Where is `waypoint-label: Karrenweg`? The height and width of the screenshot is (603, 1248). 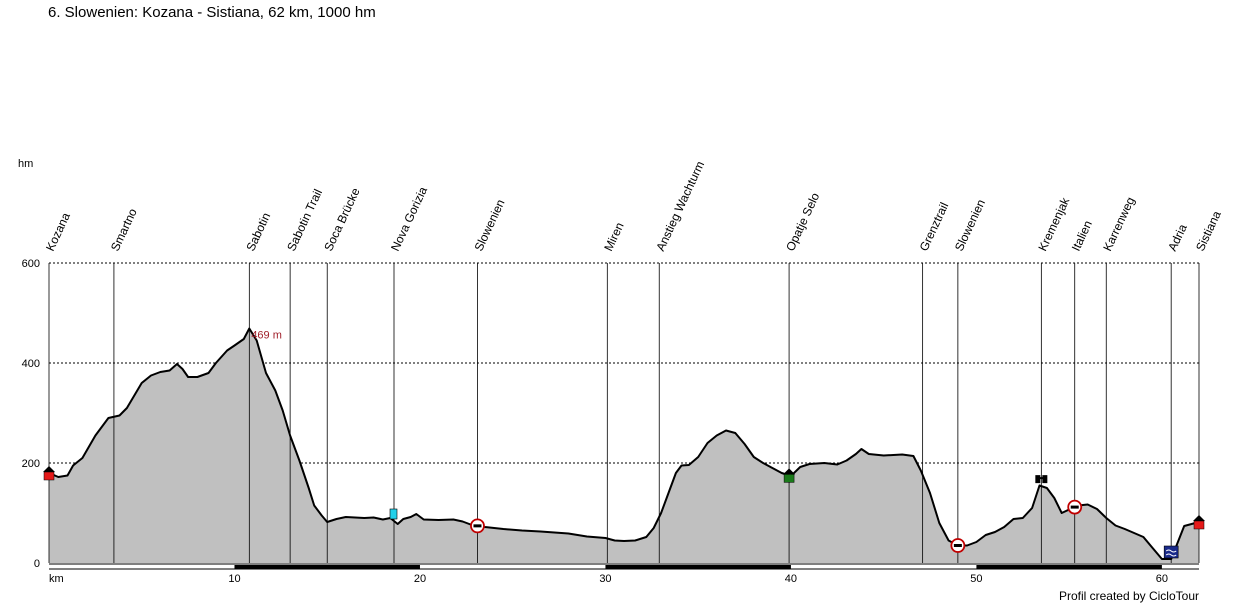
waypoint-label: Karrenweg is located at coordinates (1118, 224).